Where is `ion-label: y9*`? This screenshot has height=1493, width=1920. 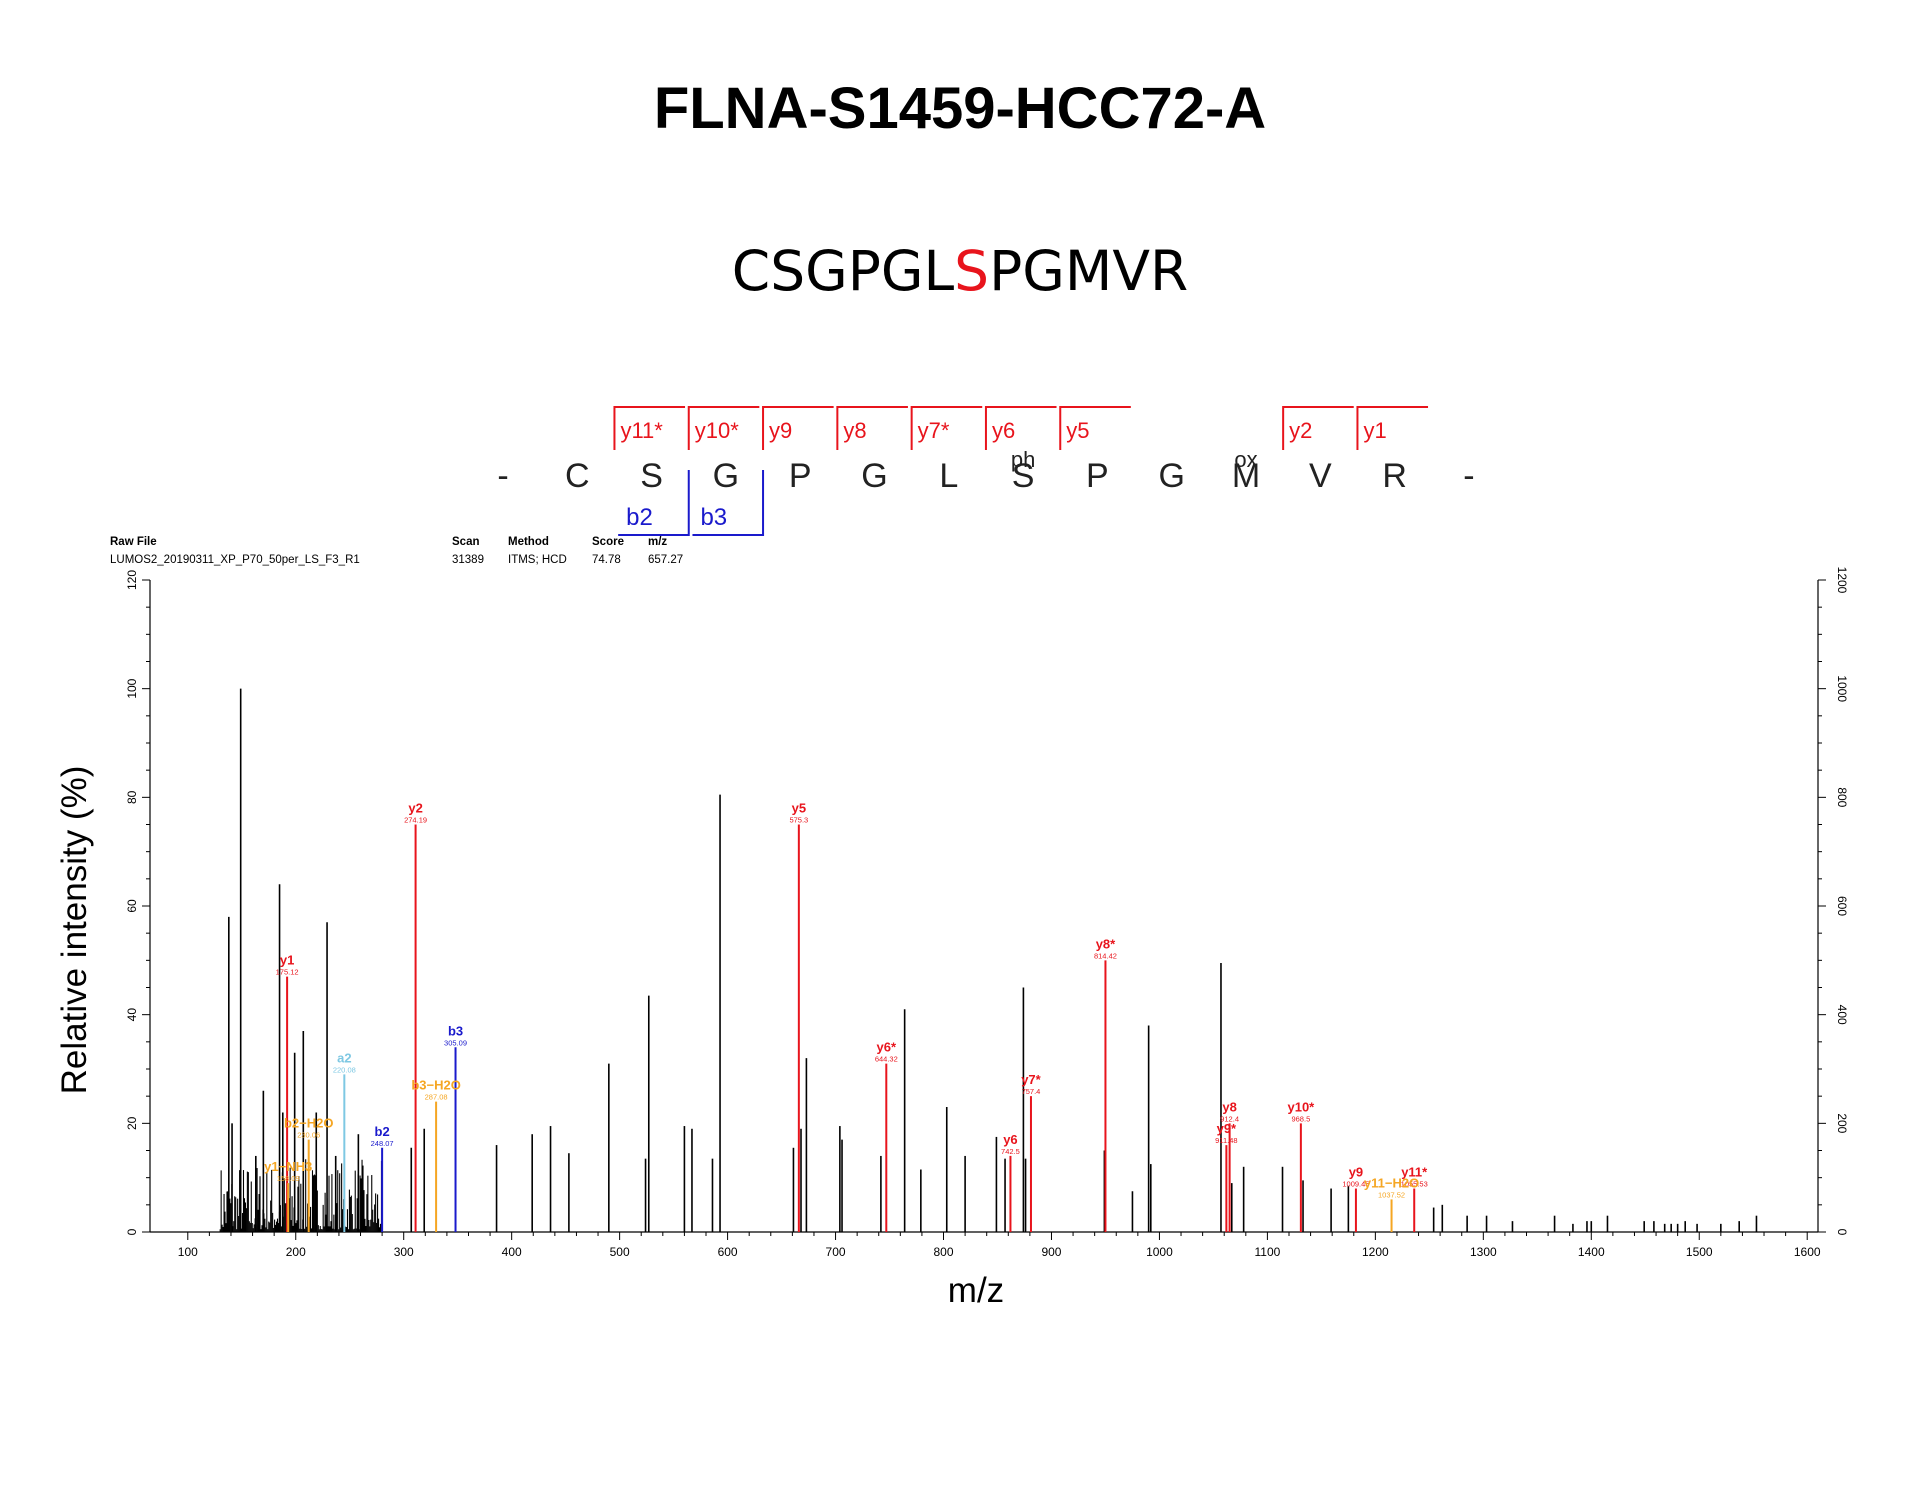 ion-label: y9* is located at coordinates (1227, 1128).